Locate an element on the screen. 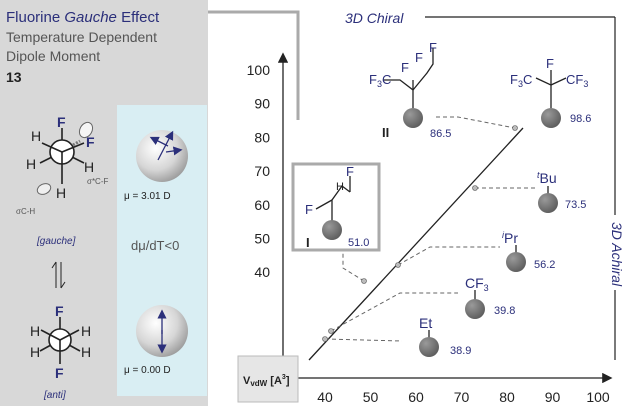 The height and width of the screenshot is (406, 623). y-tick-label: 40 is located at coordinates (262, 272).